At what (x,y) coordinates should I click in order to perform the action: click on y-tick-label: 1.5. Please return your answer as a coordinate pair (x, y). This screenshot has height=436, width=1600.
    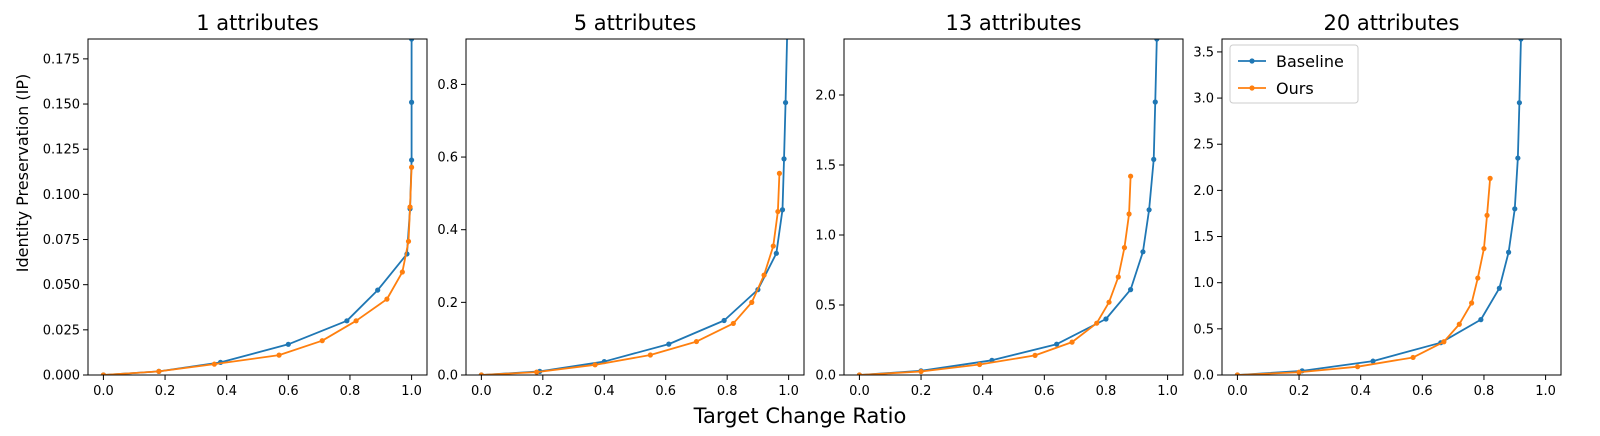
    Looking at the image, I should click on (1203, 237).